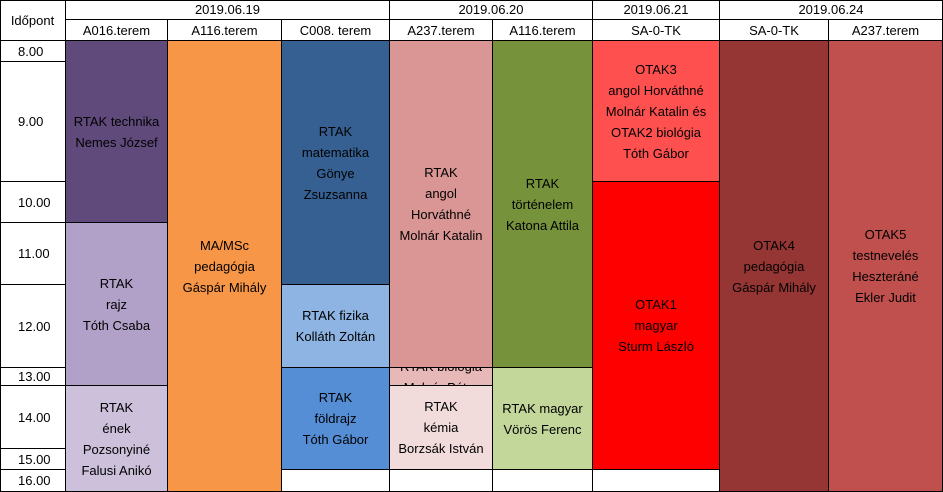 This screenshot has width=943, height=492. I want to click on course-text-line: Heszteráné, so click(885, 276).